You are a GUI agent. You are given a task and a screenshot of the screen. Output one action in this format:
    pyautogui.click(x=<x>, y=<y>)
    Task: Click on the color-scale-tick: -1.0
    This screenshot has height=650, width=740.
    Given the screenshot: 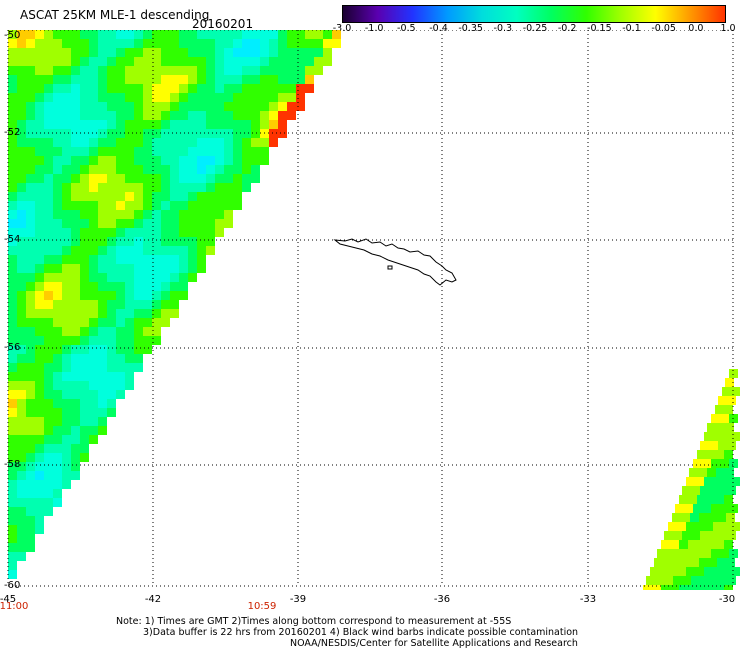 What is the action you would take?
    pyautogui.click(x=374, y=28)
    